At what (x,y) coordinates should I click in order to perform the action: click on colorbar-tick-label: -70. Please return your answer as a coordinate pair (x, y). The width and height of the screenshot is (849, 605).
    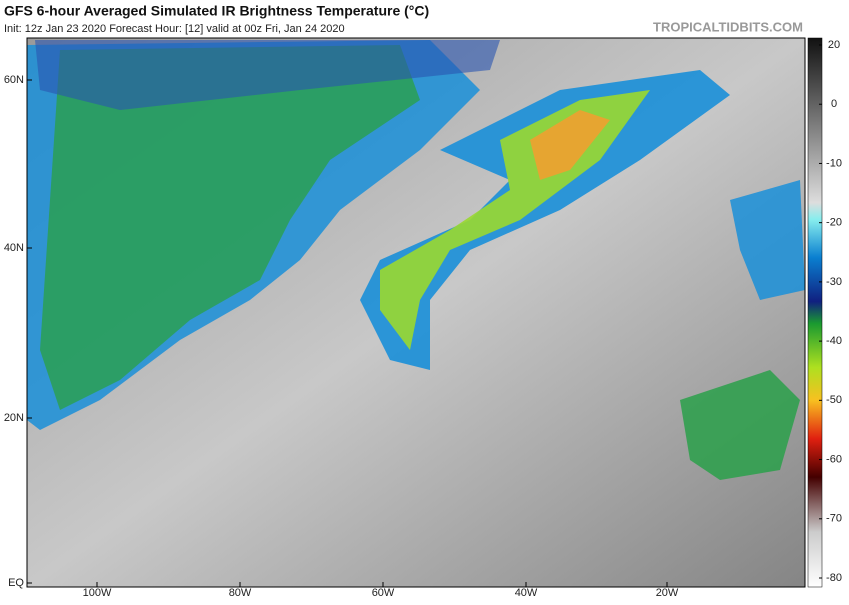
    Looking at the image, I should click on (834, 519).